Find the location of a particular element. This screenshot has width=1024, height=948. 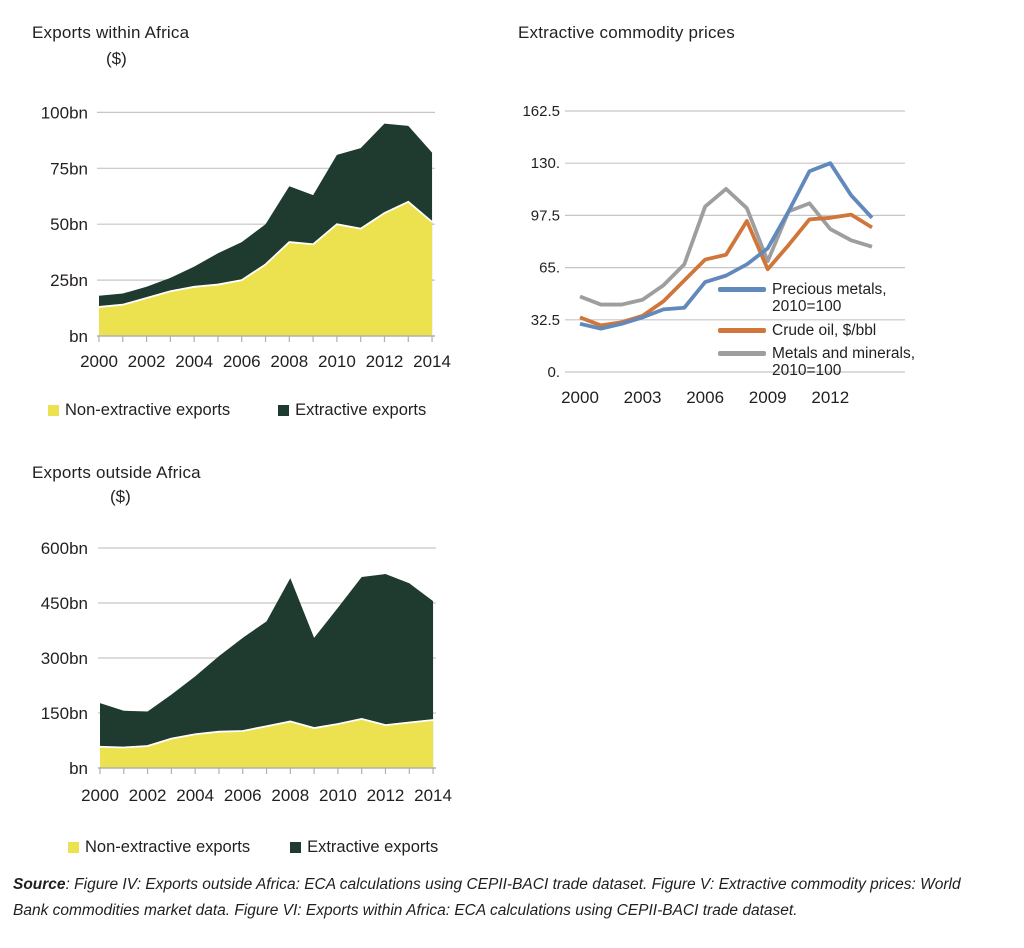

legend-label-metals-and-minerals: Metals and minerals, 2010=100 is located at coordinates (844, 362).